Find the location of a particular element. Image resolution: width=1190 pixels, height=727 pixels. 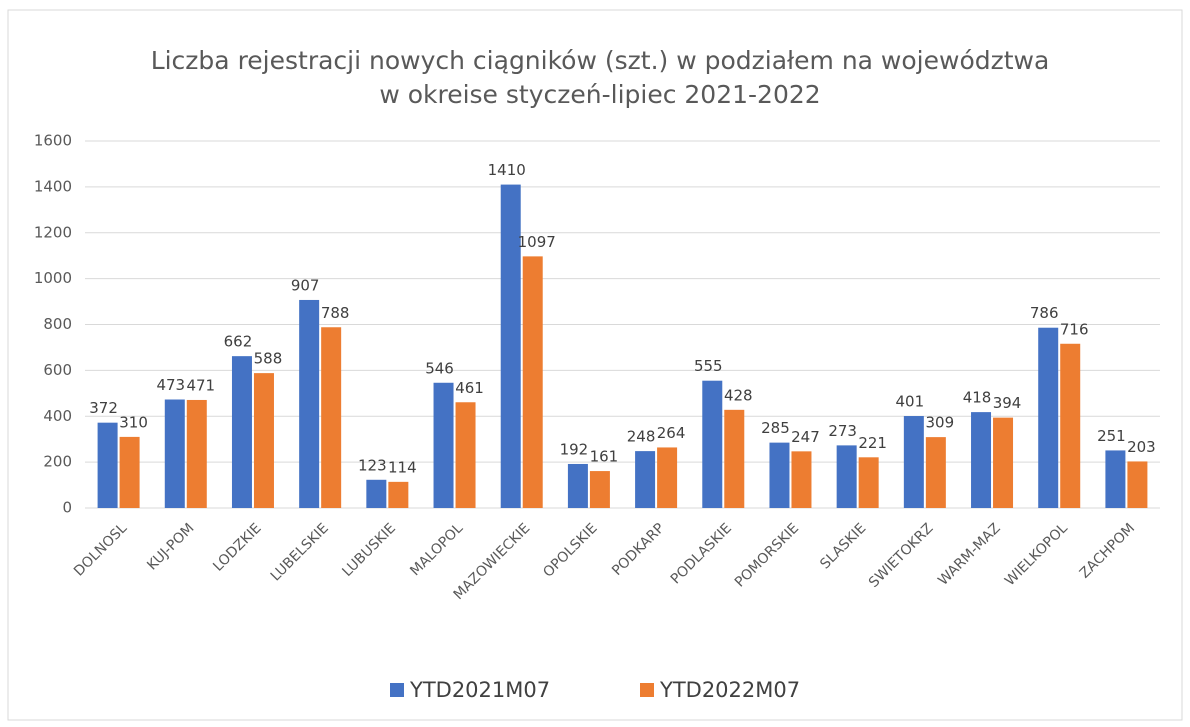

value-label: 1097 is located at coordinates (537, 242).